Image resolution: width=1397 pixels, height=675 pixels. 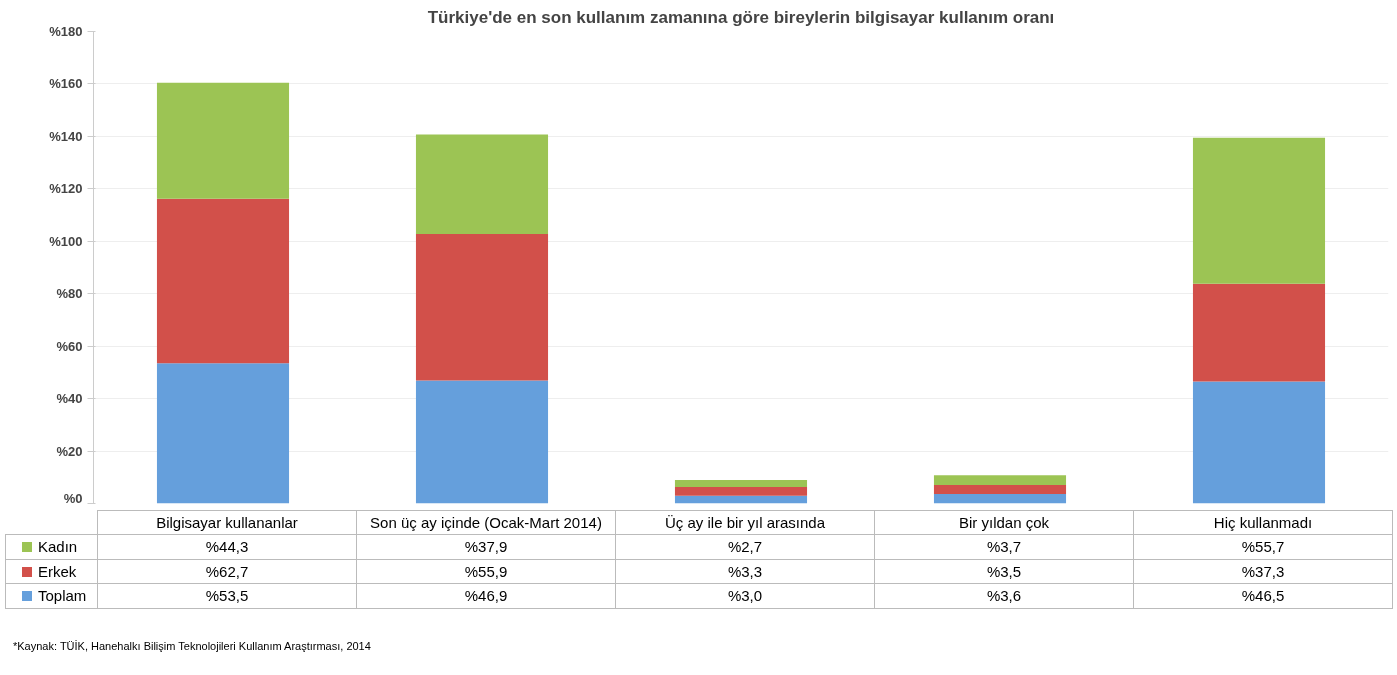 I want to click on data-label: %3,5, so click(x=1004, y=571).